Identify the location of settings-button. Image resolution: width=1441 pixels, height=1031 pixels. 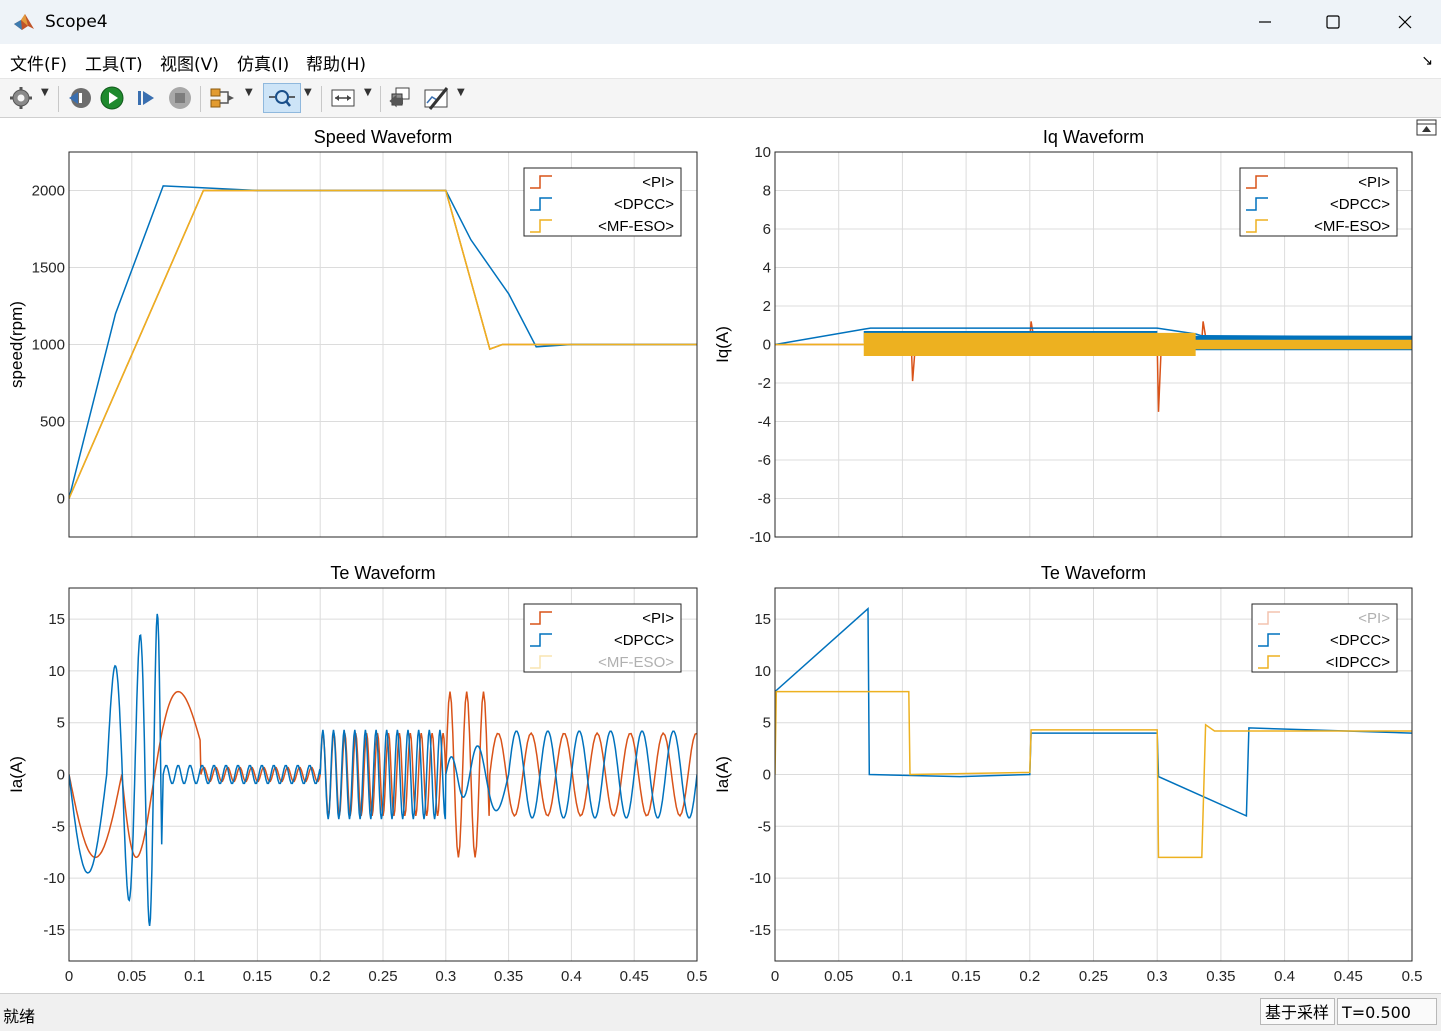
(21, 98).